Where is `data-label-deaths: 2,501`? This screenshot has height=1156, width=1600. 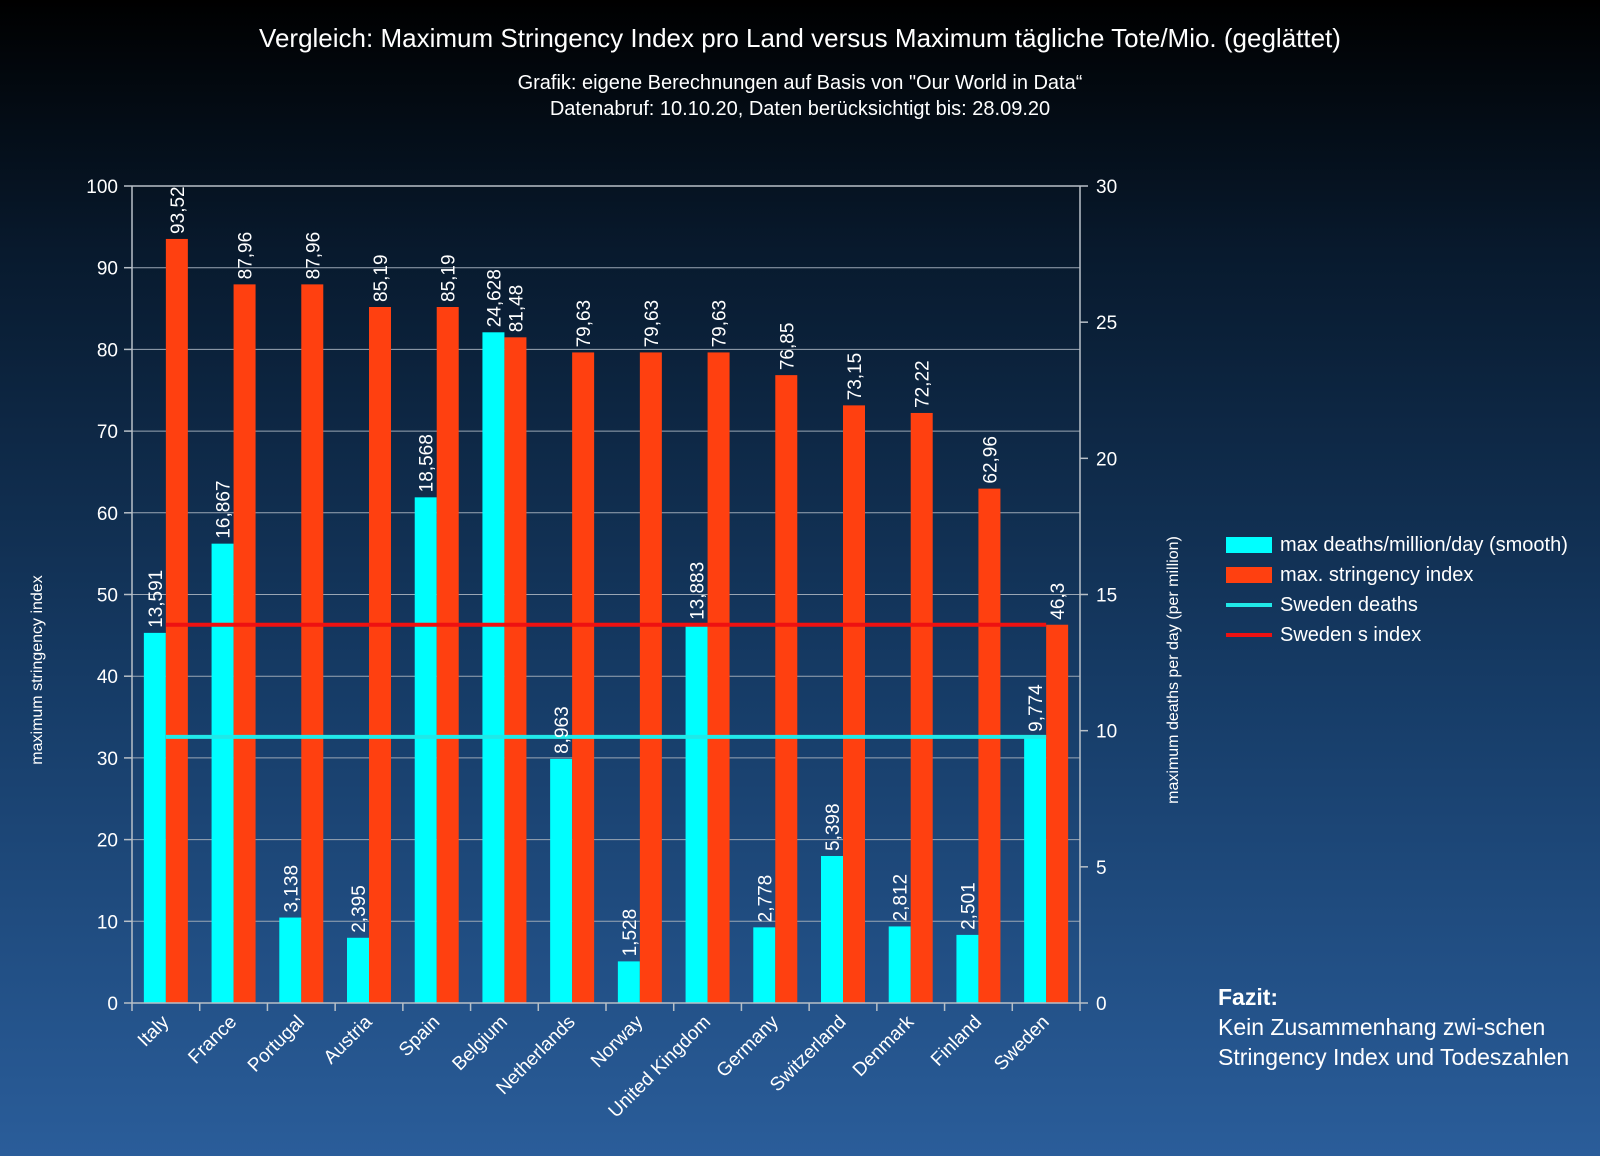
data-label-deaths: 2,501 is located at coordinates (968, 906).